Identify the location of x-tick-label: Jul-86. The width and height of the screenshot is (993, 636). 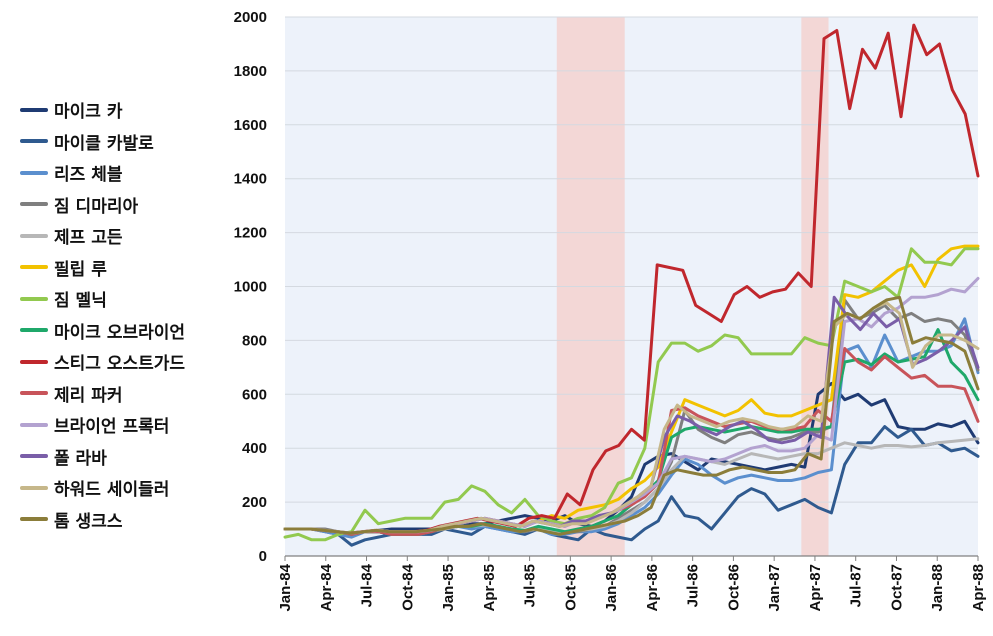
(693, 585).